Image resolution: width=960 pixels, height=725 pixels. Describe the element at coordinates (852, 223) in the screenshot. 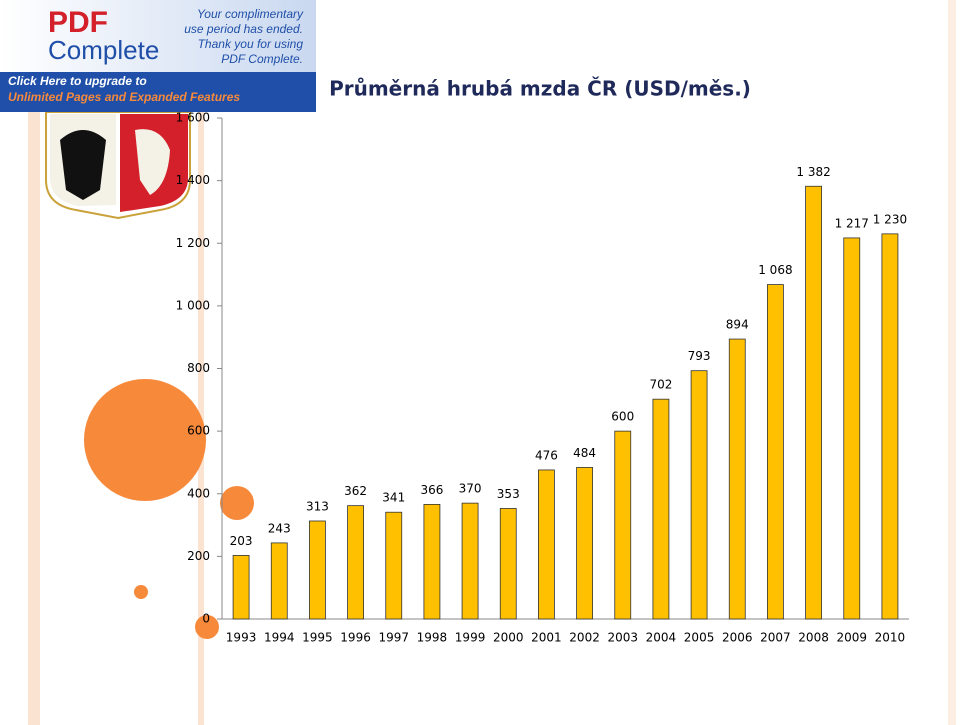

I see `value-label: 1 217` at that location.